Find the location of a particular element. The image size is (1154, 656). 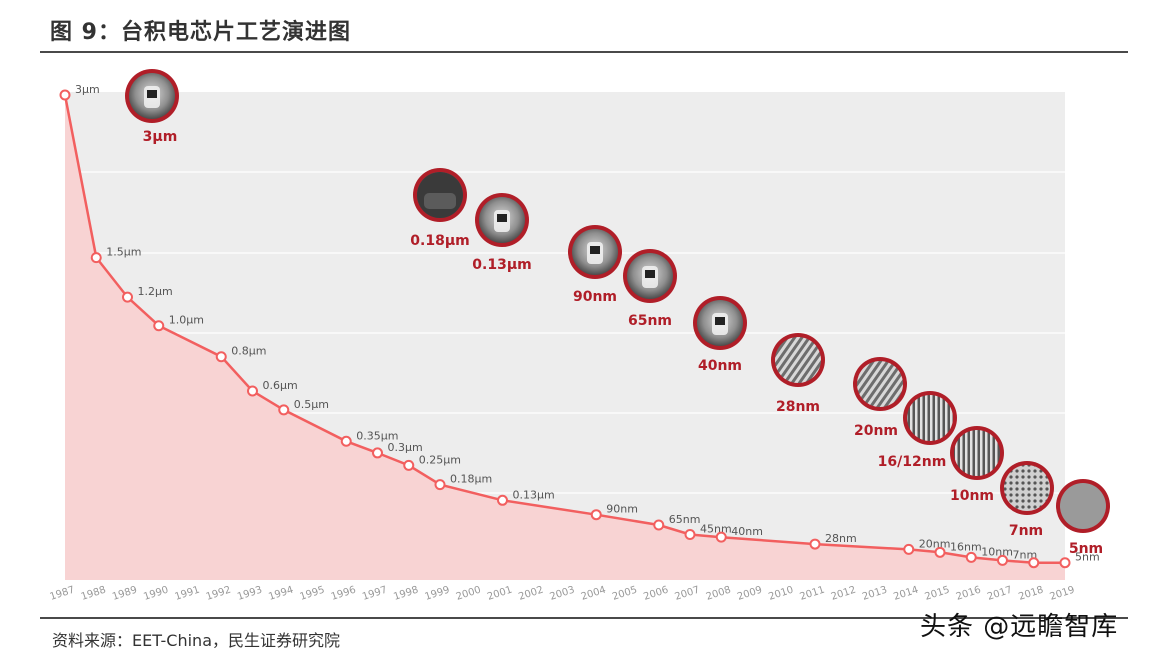

source-note: 资料来源：EET-China，民生证券研究院 is located at coordinates (196, 640).